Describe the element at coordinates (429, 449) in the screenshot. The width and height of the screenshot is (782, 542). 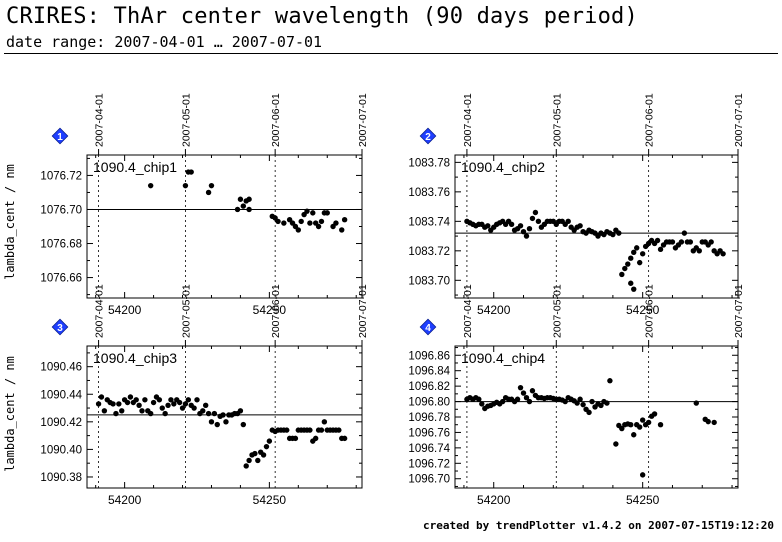
I see `y-tick-label: 1096.74` at that location.